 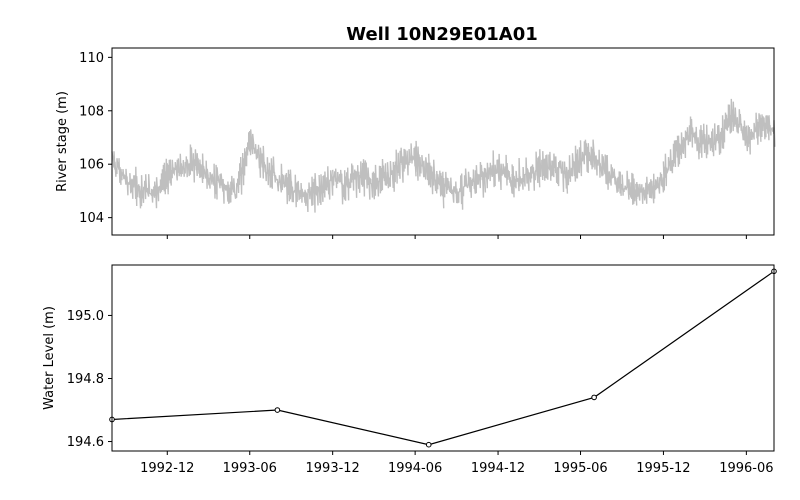 What do you see at coordinates (250, 468) in the screenshot?
I see `xtick-label: 1993-06` at bounding box center [250, 468].